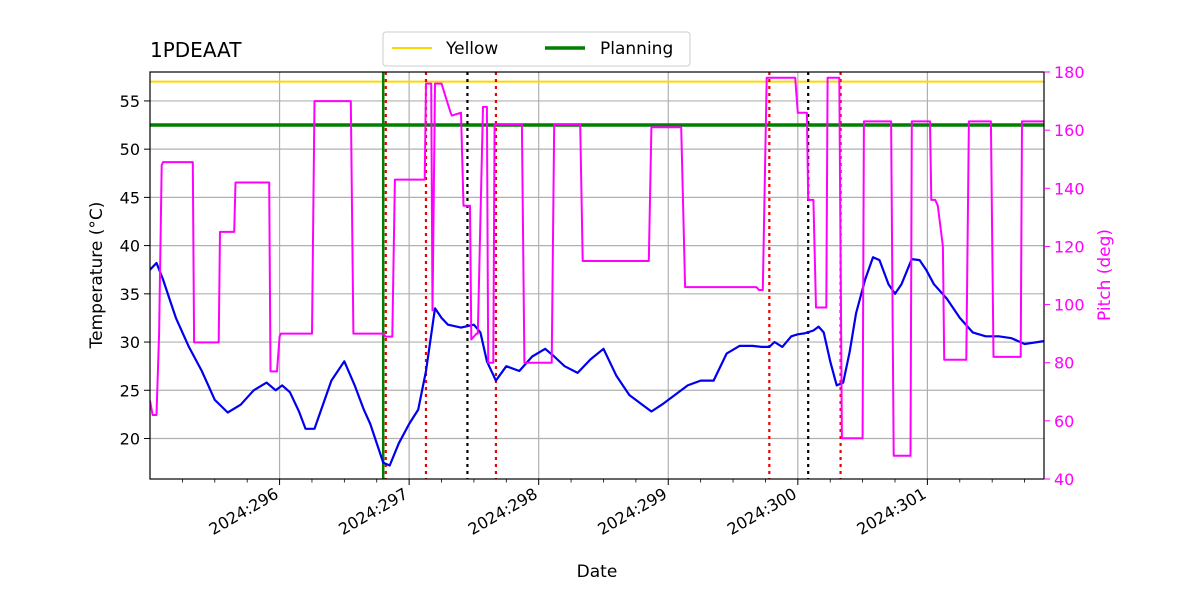 Image resolution: width=1200 pixels, height=600 pixels. Describe the element at coordinates (1069, 305) in the screenshot. I see `y2-tick-label: 100` at that location.